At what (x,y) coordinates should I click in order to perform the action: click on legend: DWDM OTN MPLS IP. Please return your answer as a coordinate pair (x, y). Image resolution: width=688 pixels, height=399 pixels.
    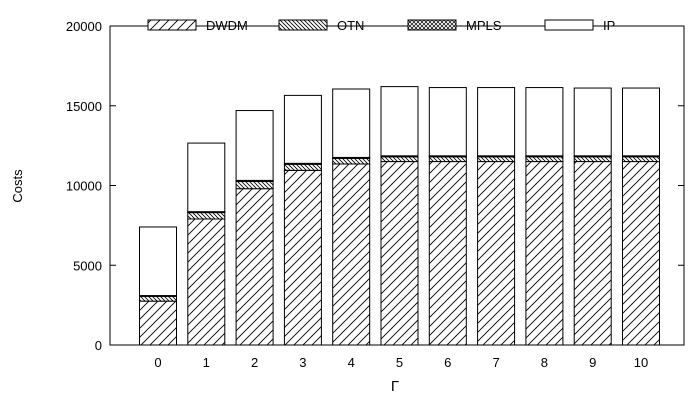
    Looking at the image, I should click on (381, 25).